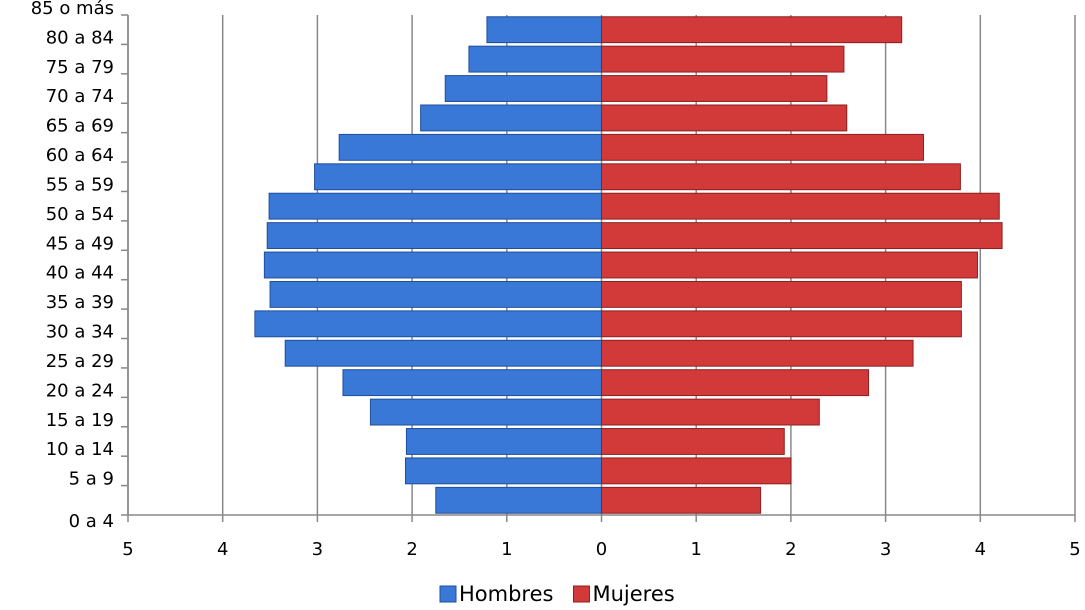  What do you see at coordinates (72, 9) in the screenshot?
I see `y-tick-label: 85 o más` at bounding box center [72, 9].